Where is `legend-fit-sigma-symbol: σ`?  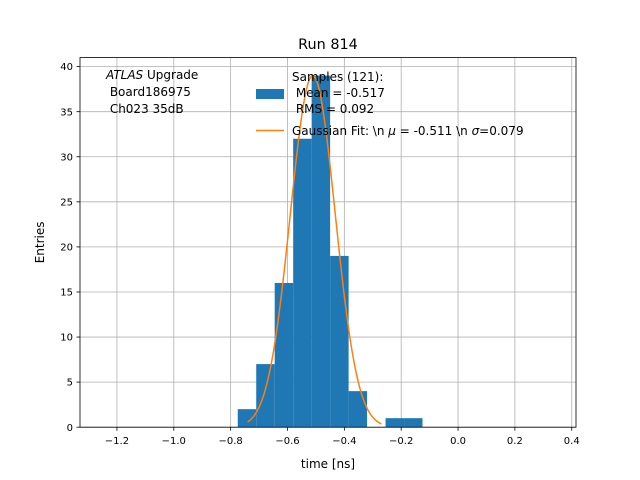
legend-fit-sigma-symbol: σ is located at coordinates (476, 131).